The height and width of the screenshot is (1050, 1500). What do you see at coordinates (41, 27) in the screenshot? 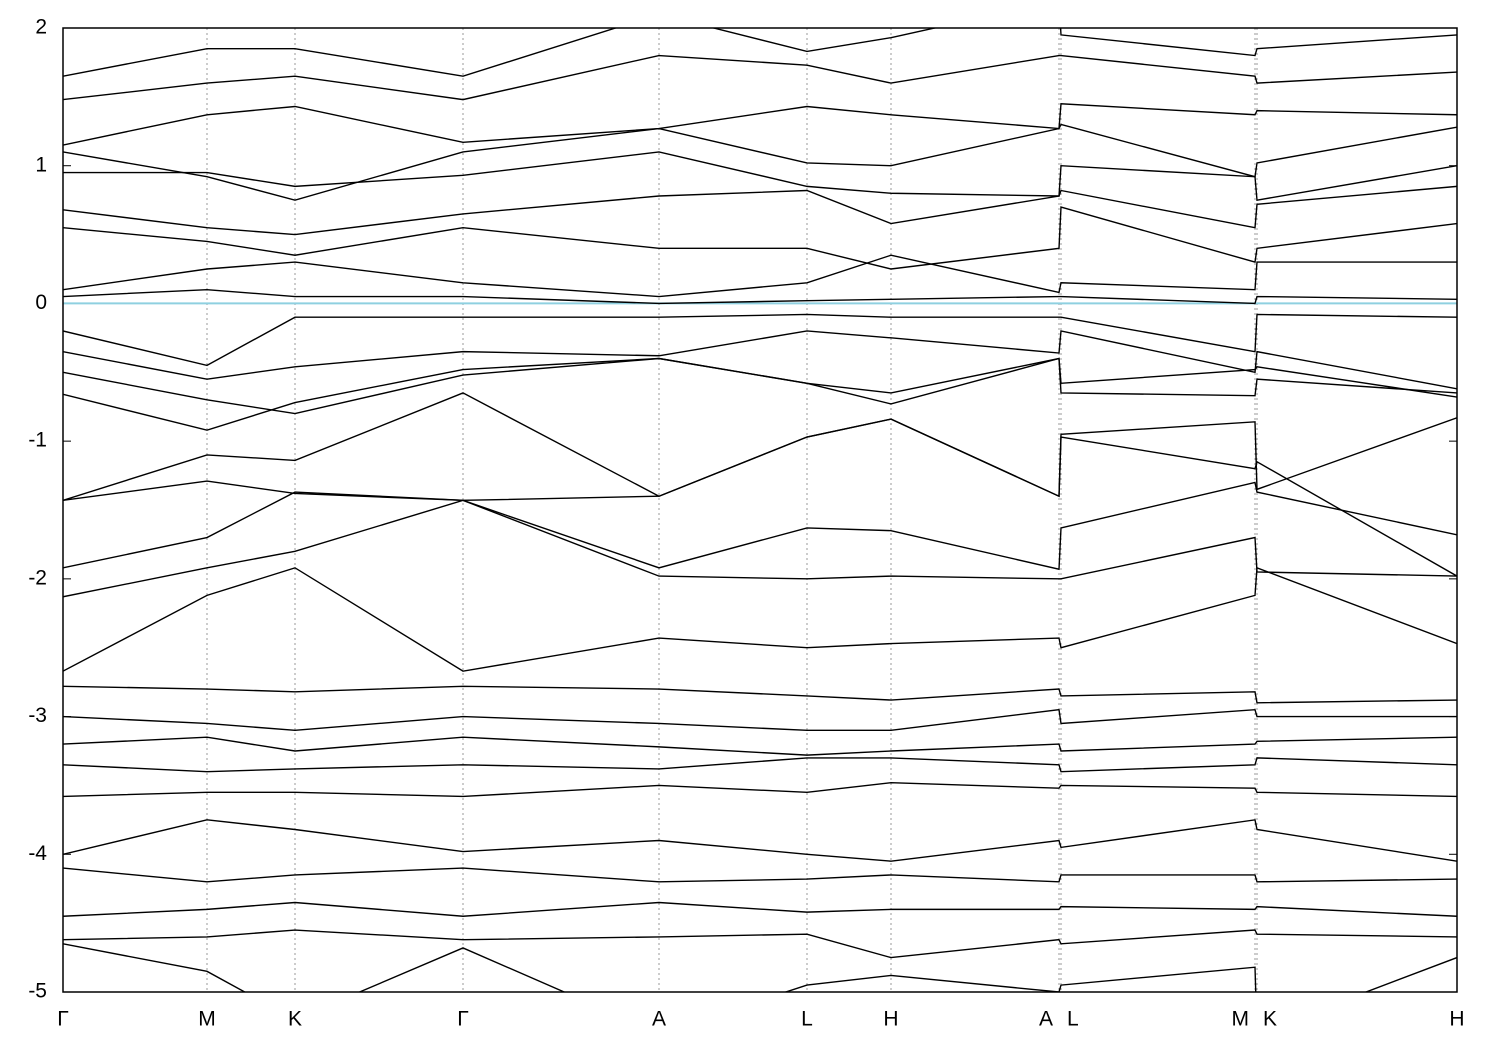
I see `y-tick-label: 2` at bounding box center [41, 27].